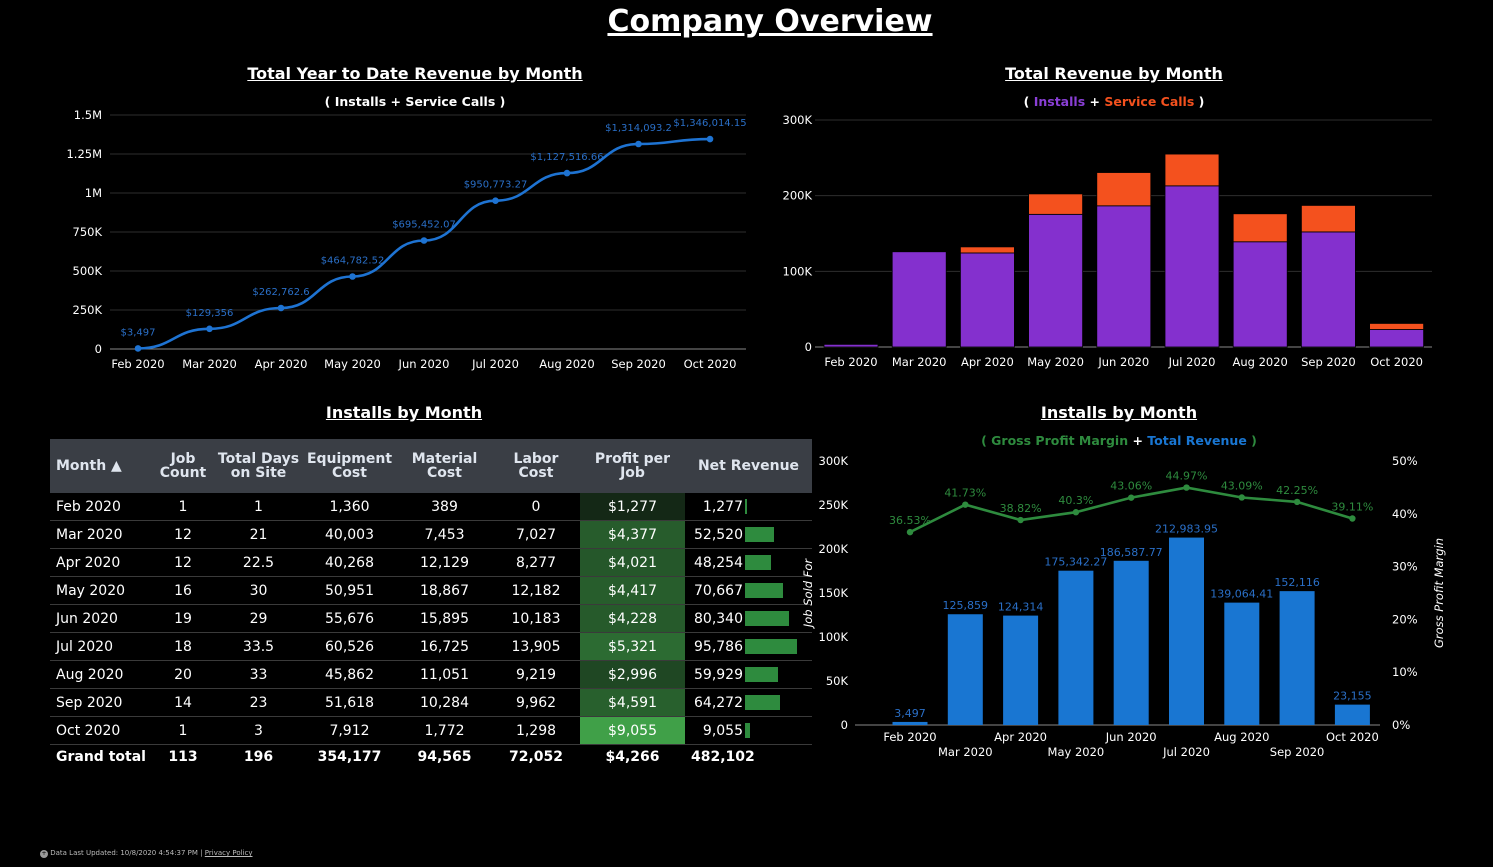  Describe the element at coordinates (444, 730) in the screenshot. I see `table-cell: 1,772` at that location.